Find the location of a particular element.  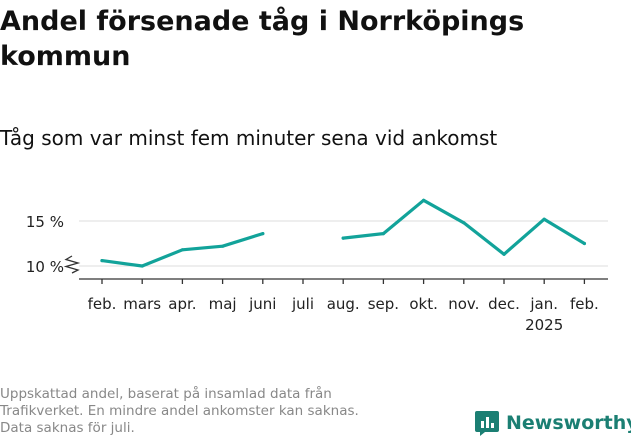

data-series is located at coordinates (343, 233).